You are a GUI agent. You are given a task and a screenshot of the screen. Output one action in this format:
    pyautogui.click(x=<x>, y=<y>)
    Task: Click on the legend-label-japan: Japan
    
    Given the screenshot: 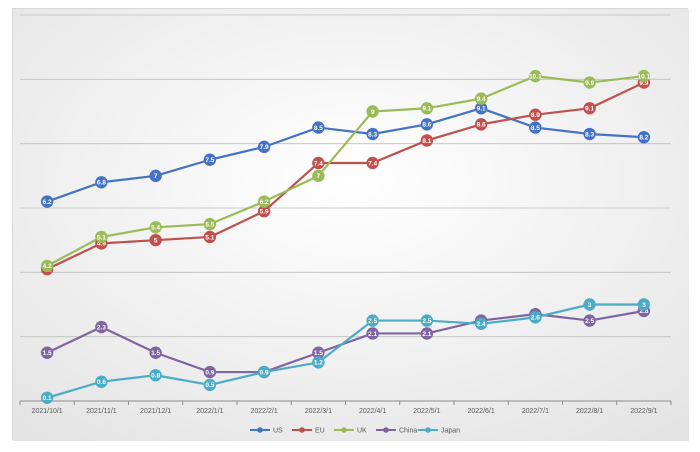 What is the action you would take?
    pyautogui.click(x=450, y=431)
    